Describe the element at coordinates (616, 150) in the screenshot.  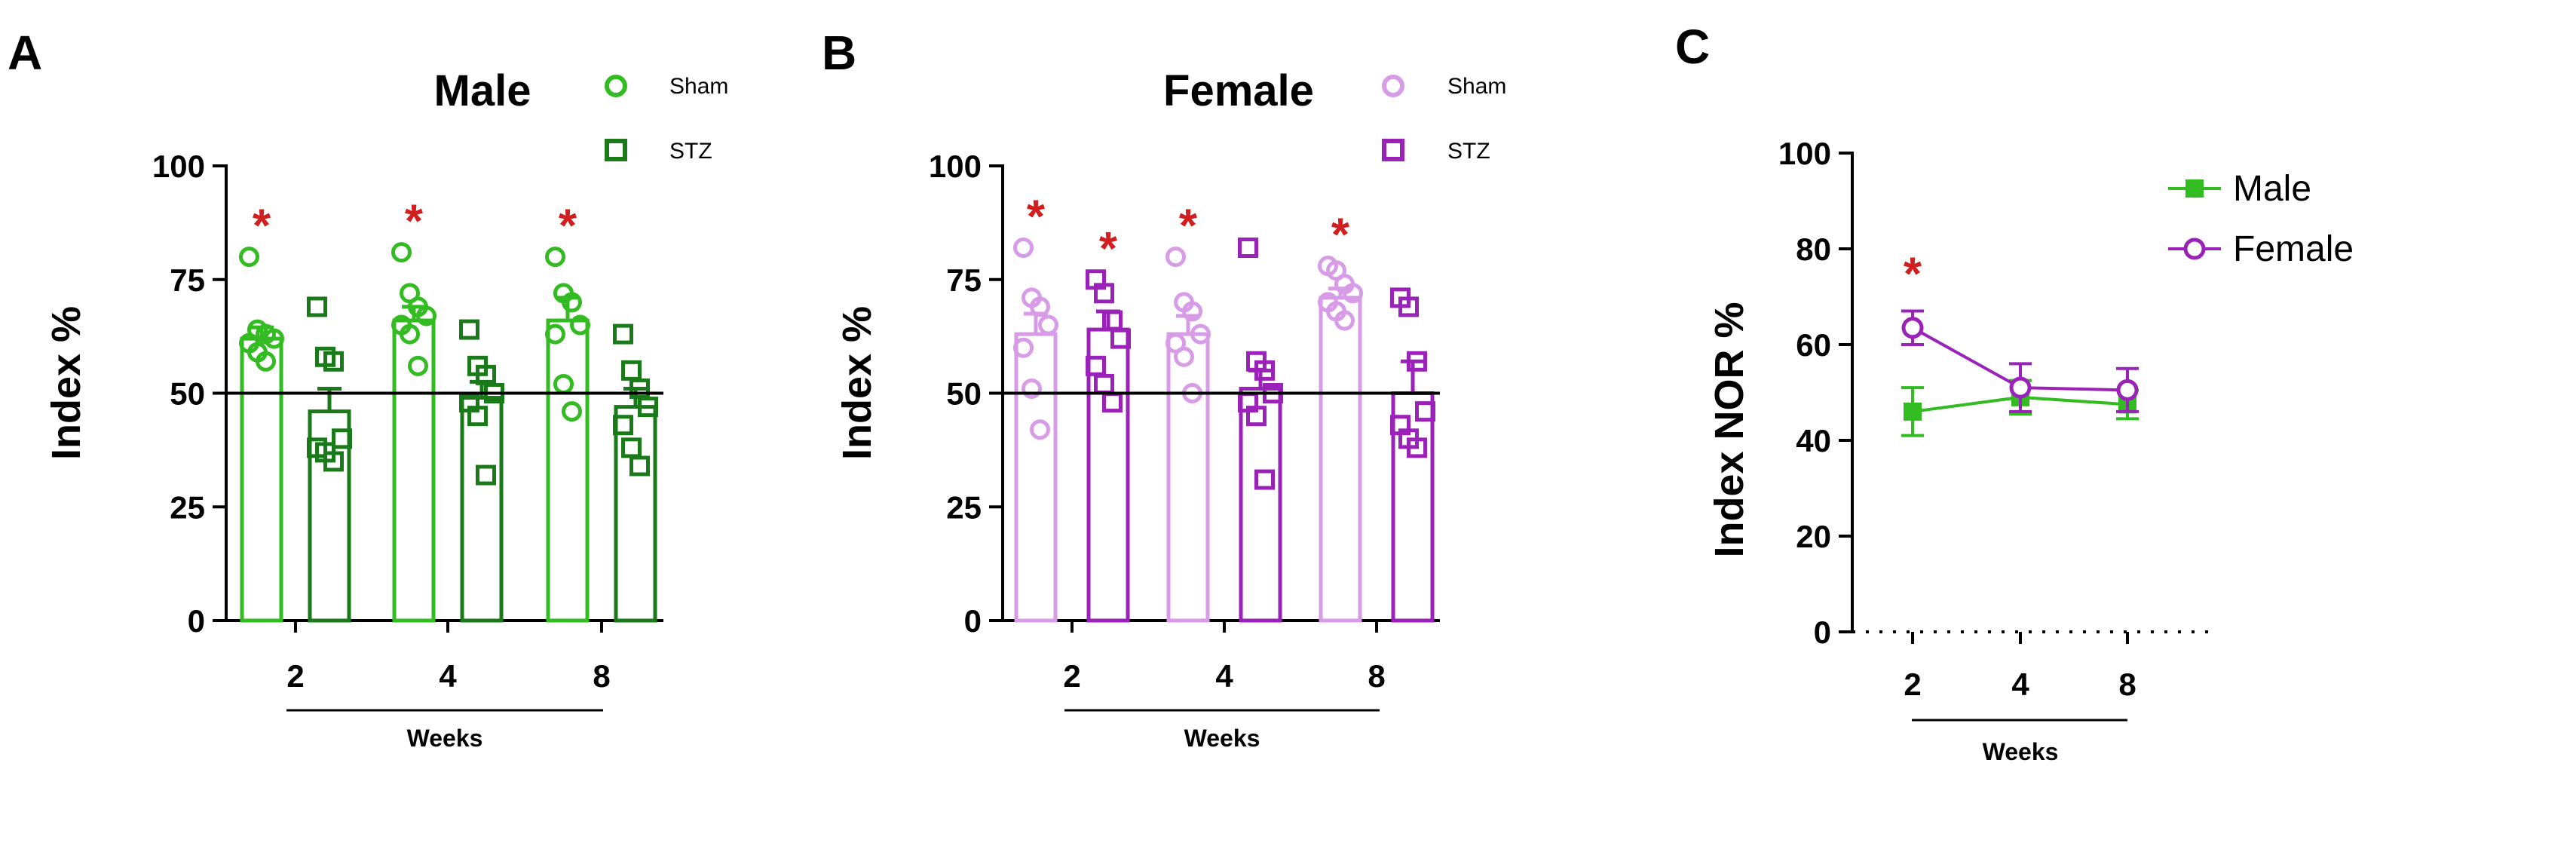
I see `legend-stz-square-icon` at that location.